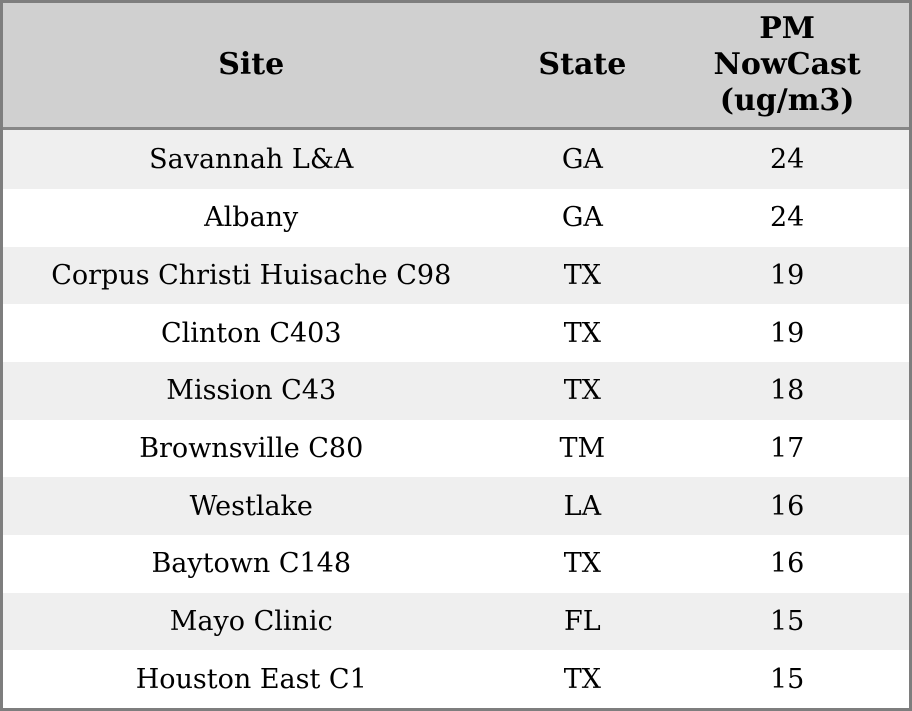 The height and width of the screenshot is (711, 912). I want to click on site-cell: Corpus Christi Huisache C98, so click(251, 275).